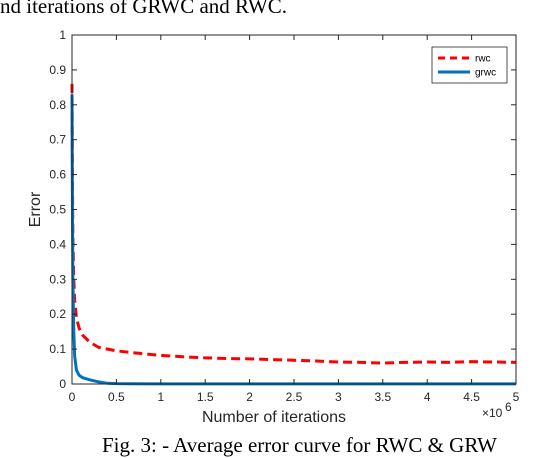 The image size is (554, 458). Describe the element at coordinates (485, 73) in the screenshot. I see `legend-label-grwc: grwc` at that location.